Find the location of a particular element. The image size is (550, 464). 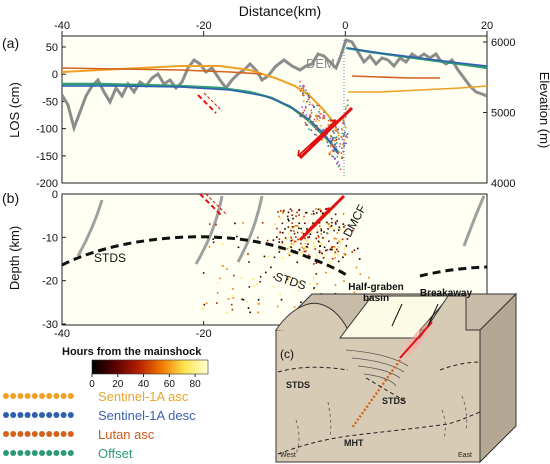

panel-a-dashed-fault is located at coordinates (207, 104).